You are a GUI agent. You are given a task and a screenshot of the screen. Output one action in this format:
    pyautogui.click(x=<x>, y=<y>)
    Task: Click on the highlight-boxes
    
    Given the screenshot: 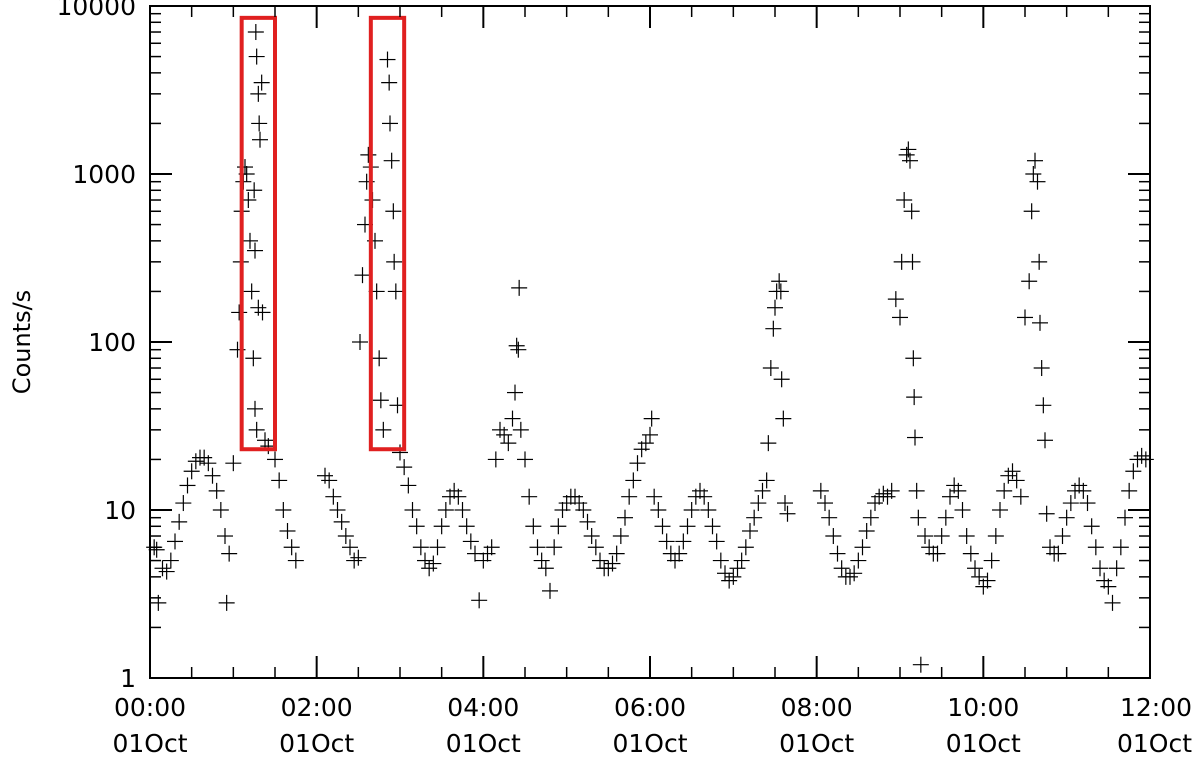 What is the action you would take?
    pyautogui.click(x=323, y=233)
    